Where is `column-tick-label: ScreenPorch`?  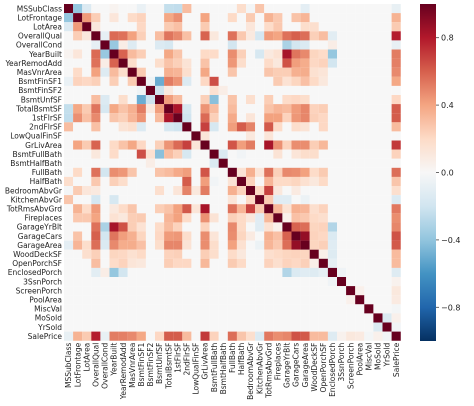 column-tick-label: ScreenPorch is located at coordinates (350, 365).